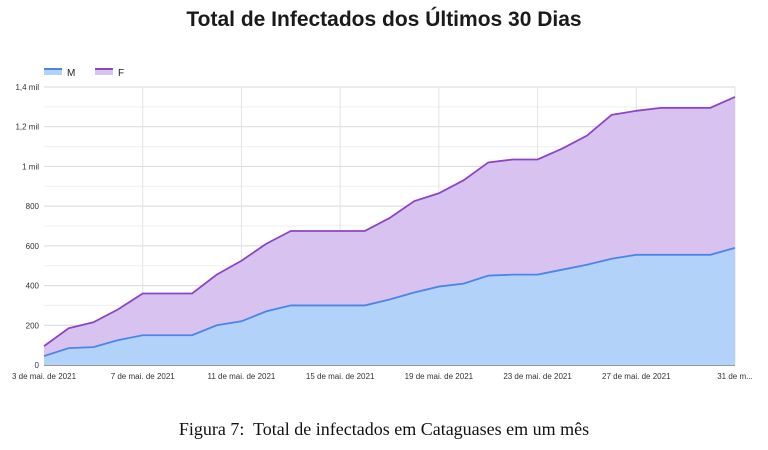 This screenshot has width=768, height=450. I want to click on legend-label: F, so click(121, 73).